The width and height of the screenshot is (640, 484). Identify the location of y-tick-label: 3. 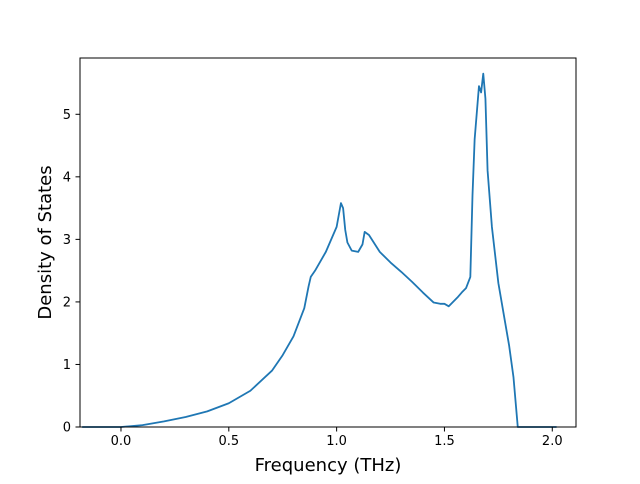
(67, 240).